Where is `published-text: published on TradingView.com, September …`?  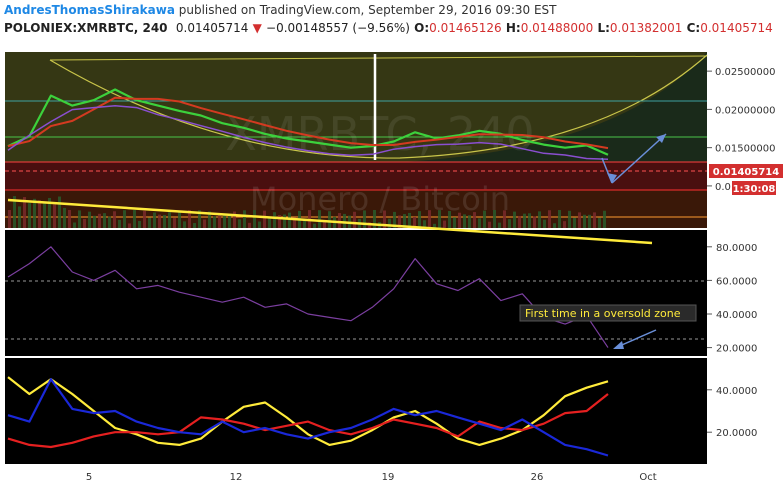
published-text: published on TradingView.com, September … is located at coordinates (367, 10).